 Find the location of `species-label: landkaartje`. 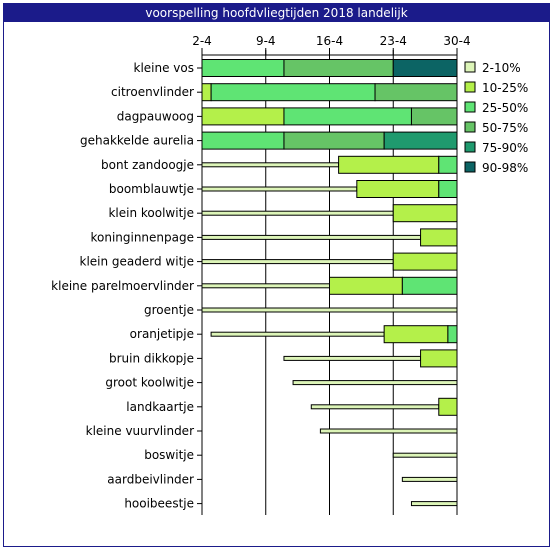

species-label: landkaartje is located at coordinates (160, 407).